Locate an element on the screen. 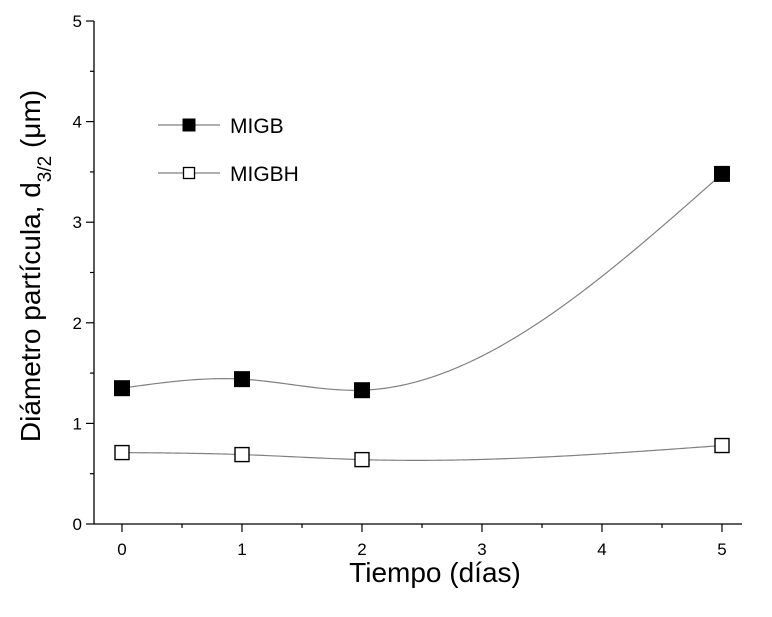 This screenshot has height=617, width=772. x-tick-label: 3 is located at coordinates (481, 549).